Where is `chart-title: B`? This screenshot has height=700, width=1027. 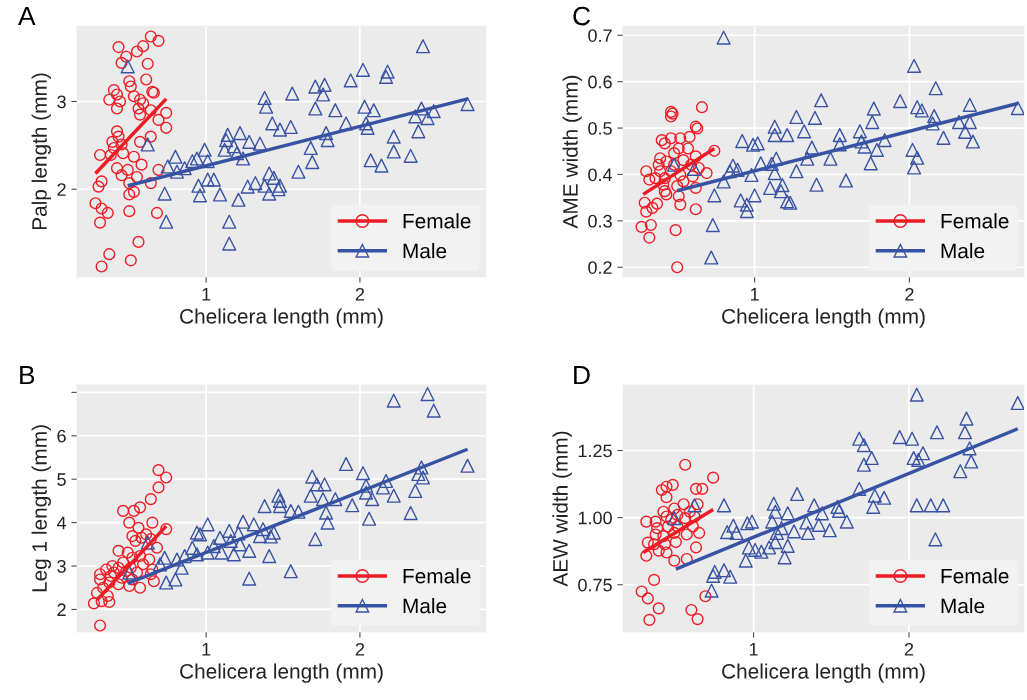 chart-title: B is located at coordinates (27, 375).